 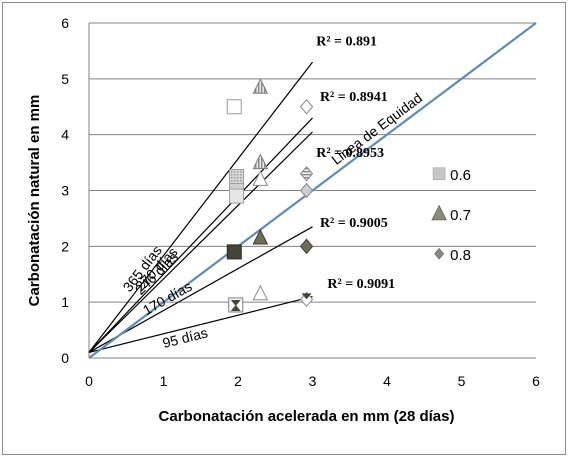 I want to click on y-tick-label: 6, so click(x=65, y=23).